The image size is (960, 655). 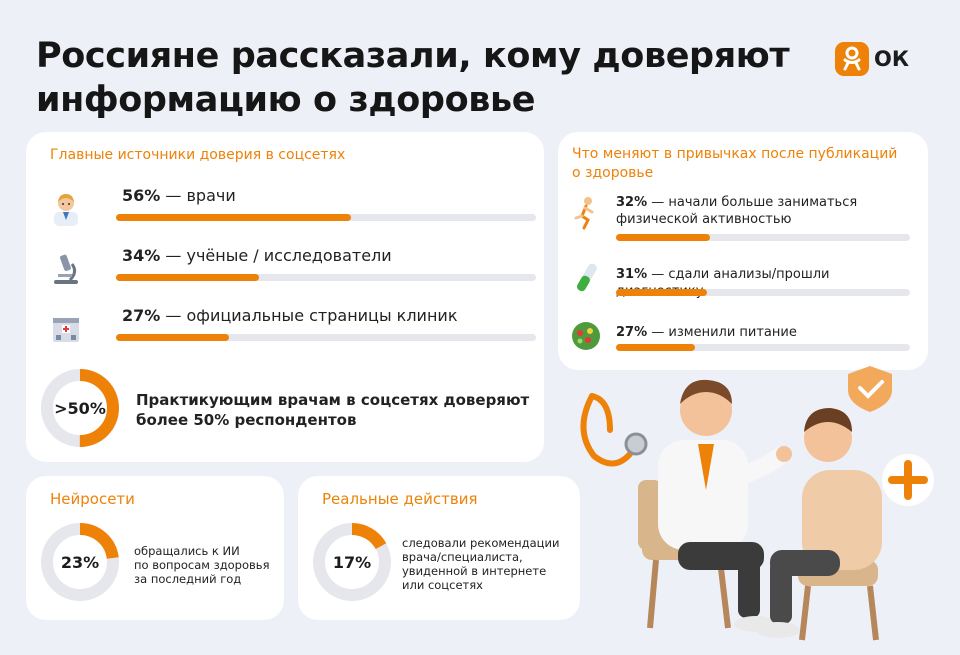 I want to click on source-bar-clinics, so click(x=326, y=337).